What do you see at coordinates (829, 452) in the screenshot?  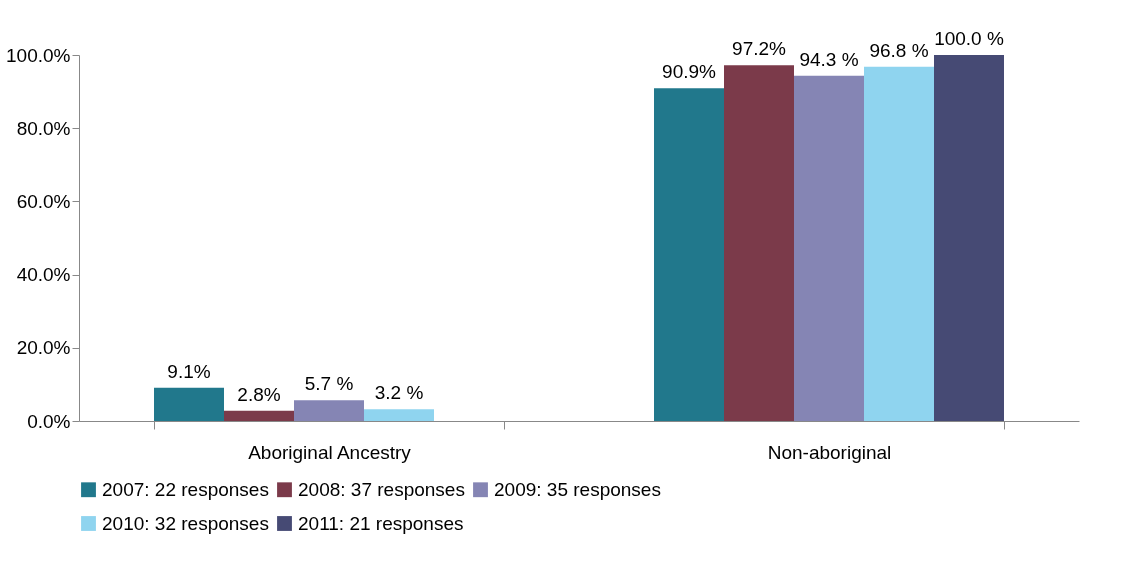 I see `x-tick-label: Non-aboriginal` at bounding box center [829, 452].